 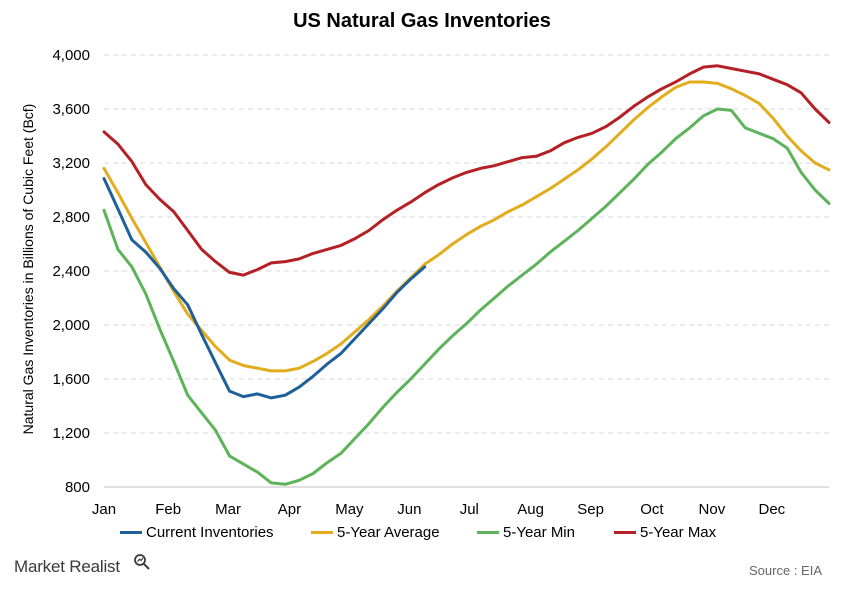 I want to click on brand-logo-text: Market Realist, so click(x=67, y=566).